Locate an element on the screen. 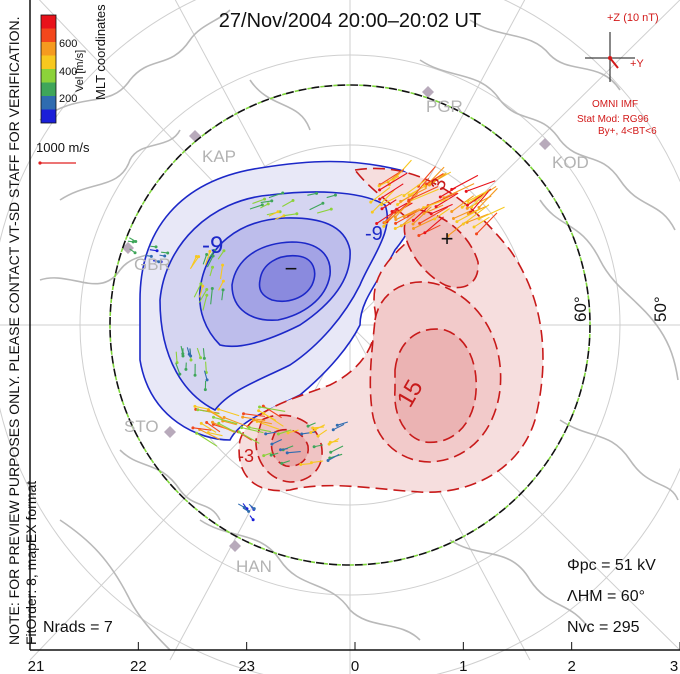  reference-vector-label: 1000 m/s is located at coordinates (63, 147).